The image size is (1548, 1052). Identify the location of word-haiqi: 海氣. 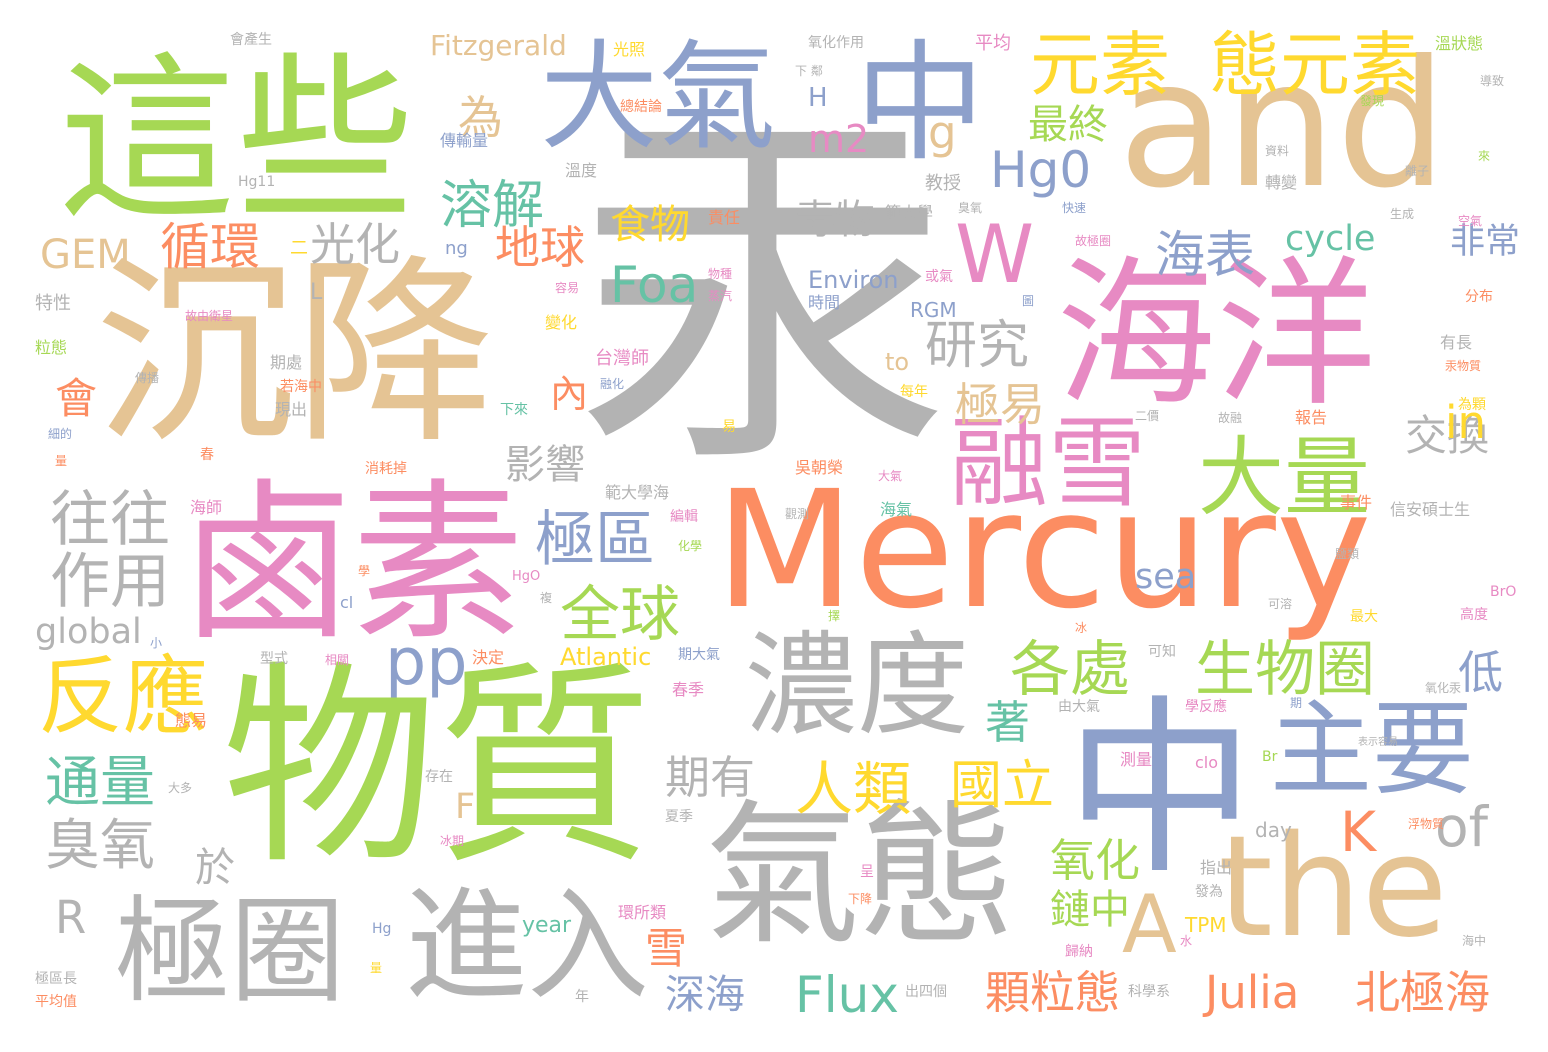
(896, 509).